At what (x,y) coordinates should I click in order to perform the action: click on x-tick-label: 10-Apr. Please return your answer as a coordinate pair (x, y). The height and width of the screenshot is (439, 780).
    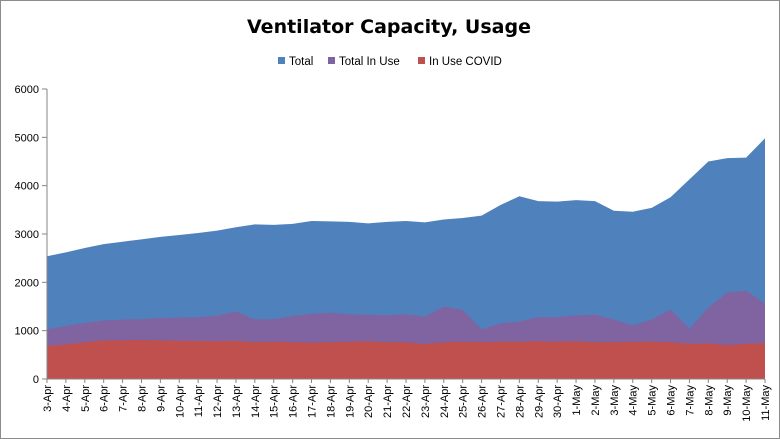
    Looking at the image, I should click on (180, 401).